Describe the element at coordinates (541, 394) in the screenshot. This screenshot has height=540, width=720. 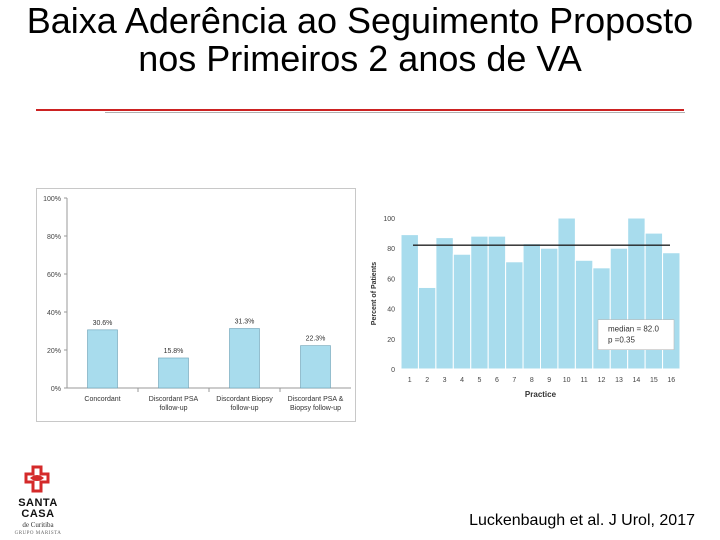
I see `x-axis-title: Practice` at that location.